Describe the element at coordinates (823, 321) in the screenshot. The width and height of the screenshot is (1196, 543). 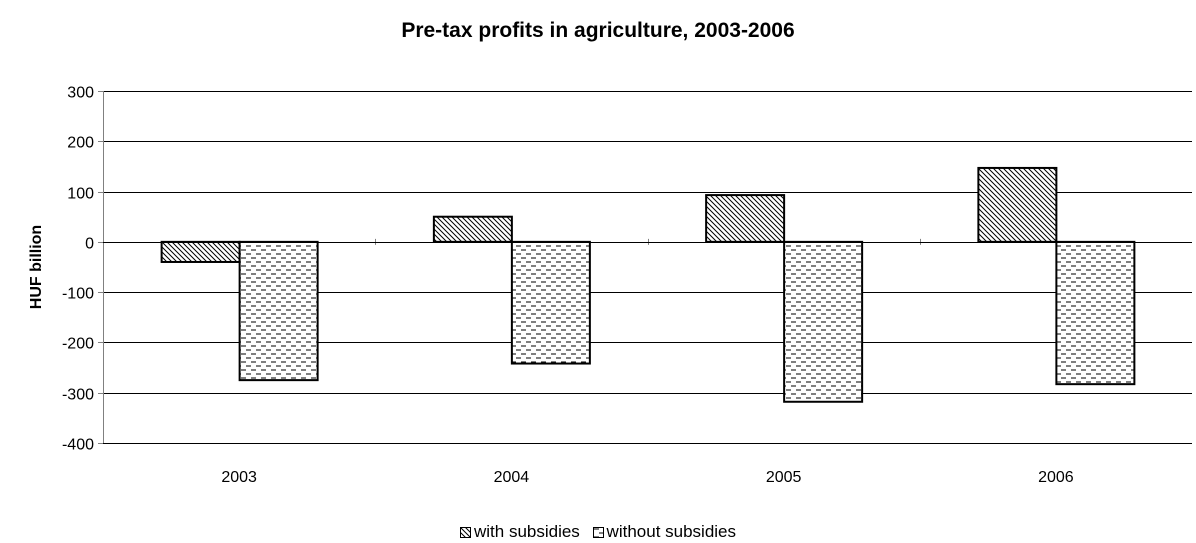
I see `bar-without-subsidies-2005` at that location.